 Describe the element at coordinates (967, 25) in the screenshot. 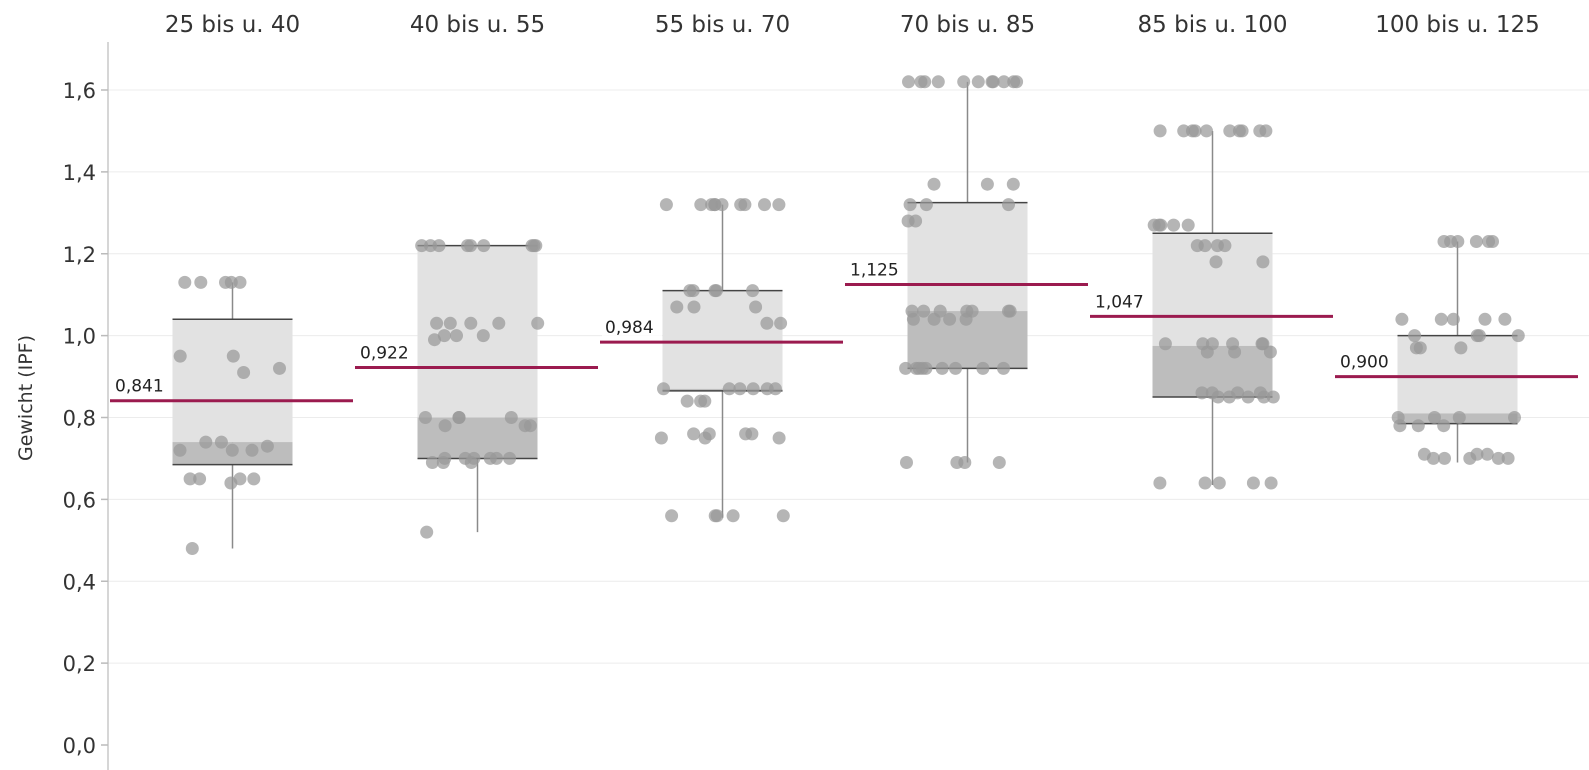

I see `category-title: 70 bis u. 85` at that location.